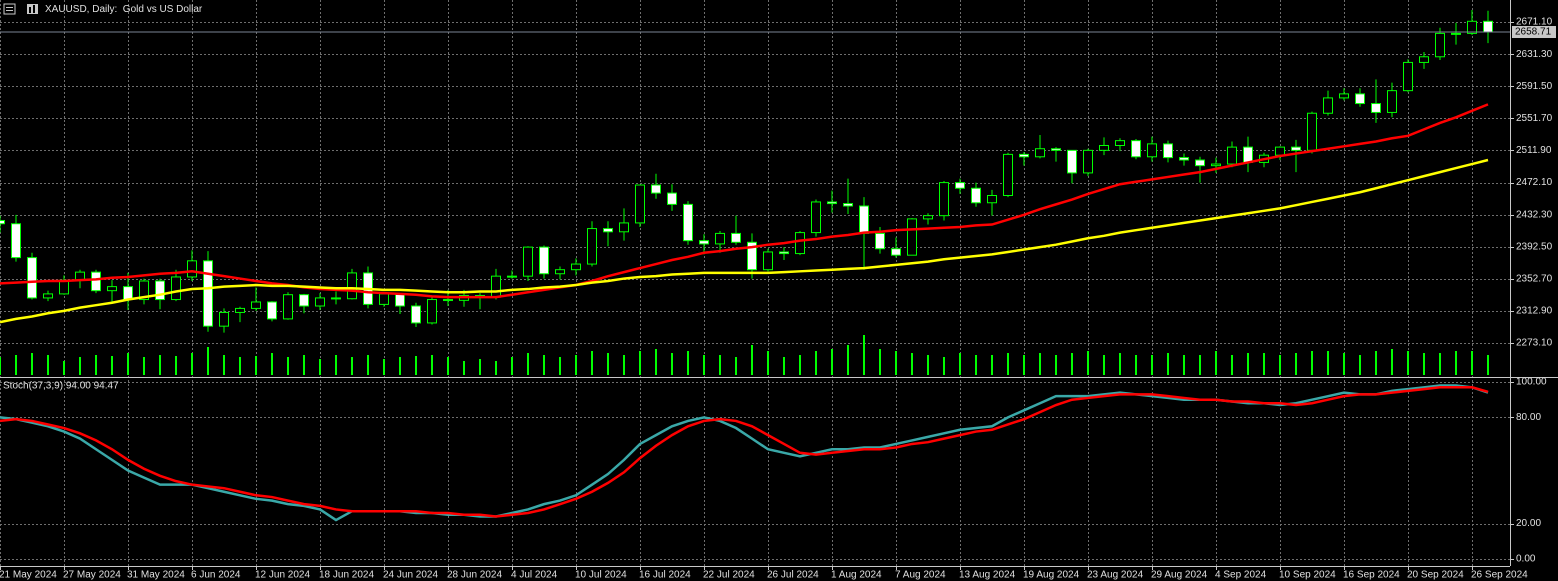 The image size is (1558, 581). I want to click on y-tick-label: 2392.50, so click(1534, 246).